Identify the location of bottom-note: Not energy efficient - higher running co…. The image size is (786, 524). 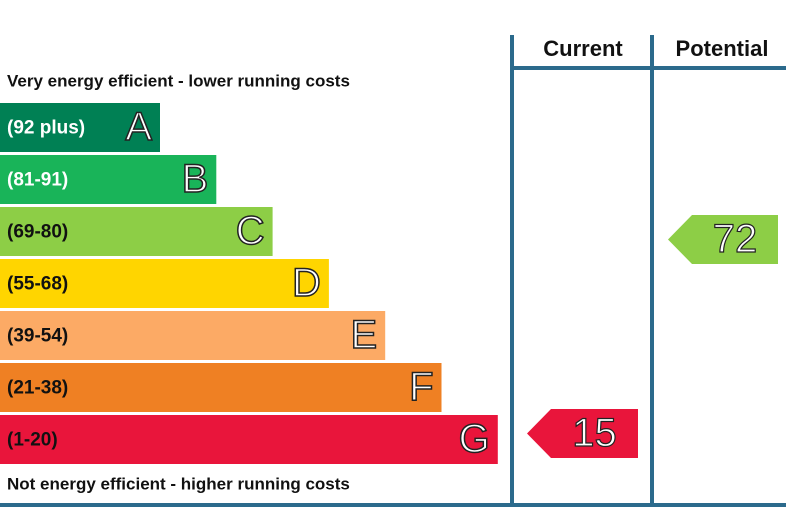
(178, 483).